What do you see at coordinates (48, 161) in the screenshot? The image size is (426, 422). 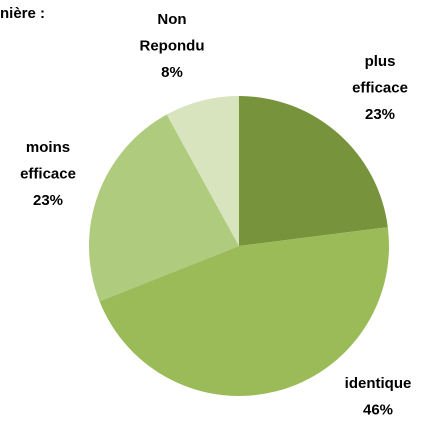 I see `slice-label: moins efficace` at bounding box center [48, 161].